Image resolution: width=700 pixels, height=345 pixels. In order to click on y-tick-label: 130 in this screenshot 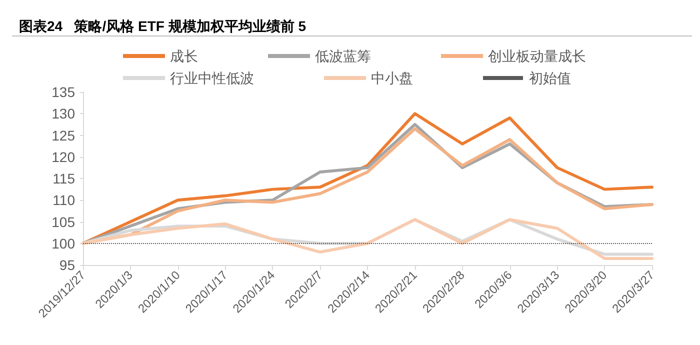, I will do `click(64, 114)`.